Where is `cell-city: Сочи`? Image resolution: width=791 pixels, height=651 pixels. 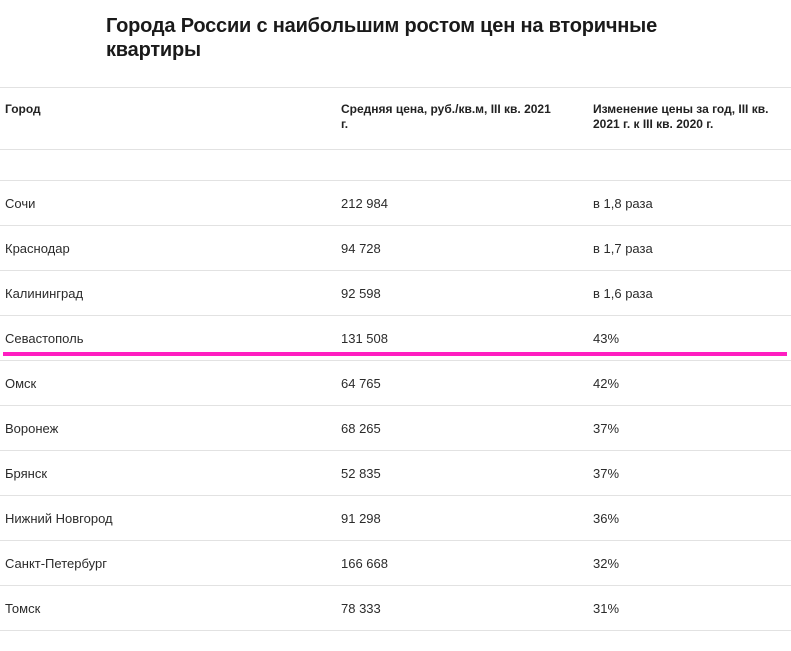
cell-city: Сочи is located at coordinates (20, 203).